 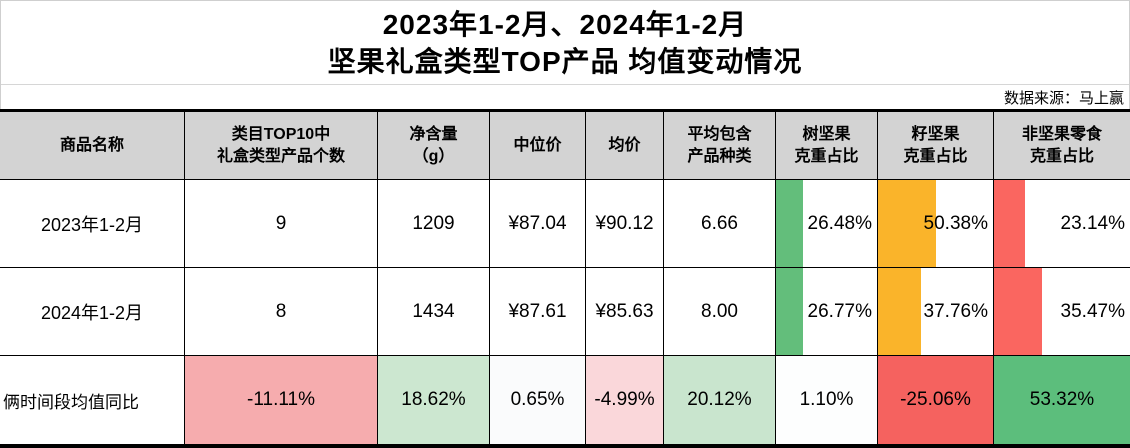 I want to click on cell-row-2024-jan-feb-avg-product-variety: 8.00, so click(x=720, y=312).